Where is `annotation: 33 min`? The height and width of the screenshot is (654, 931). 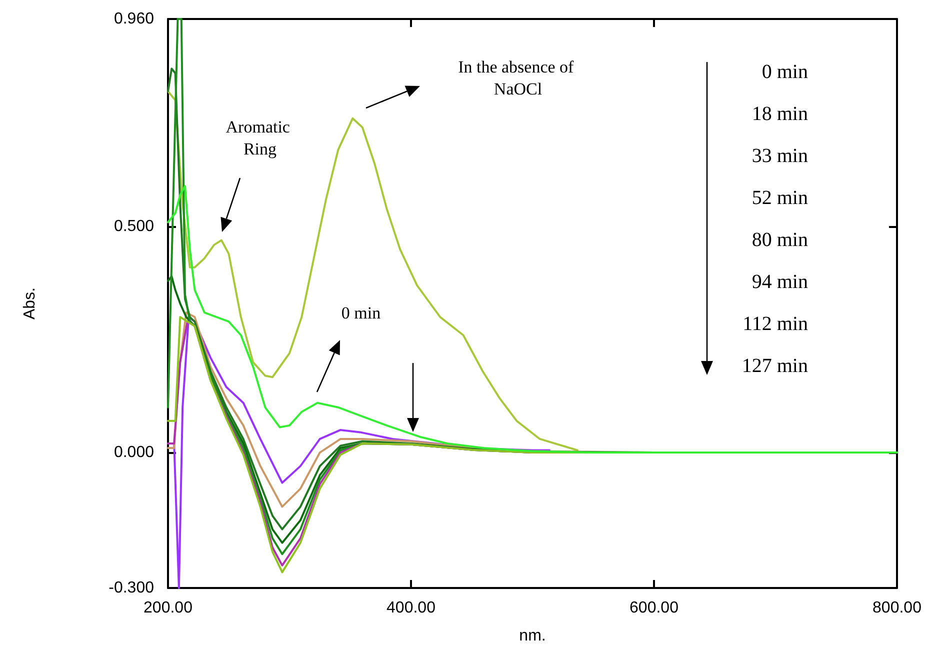
annotation: 33 min is located at coordinates (780, 156).